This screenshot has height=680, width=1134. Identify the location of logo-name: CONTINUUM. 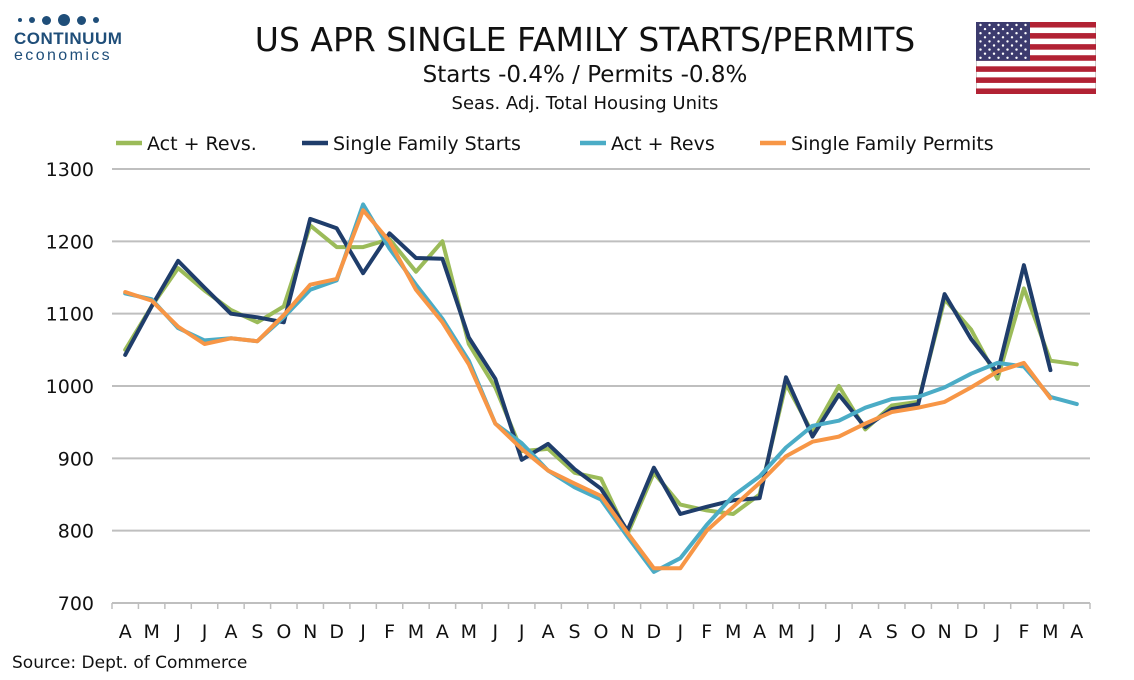
(68, 38).